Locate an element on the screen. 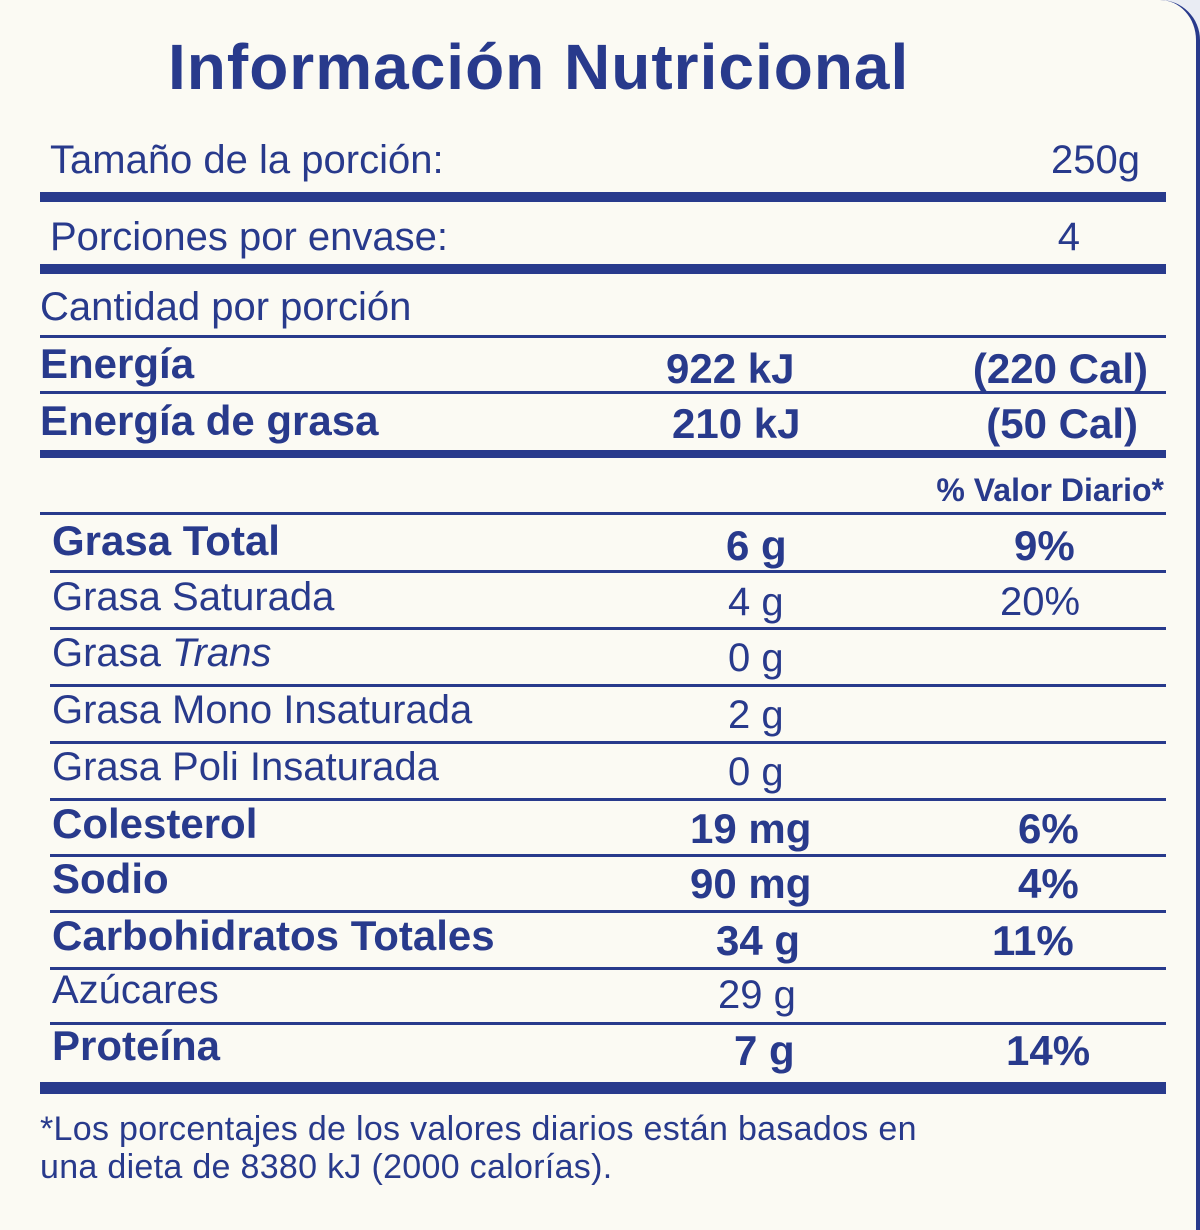 The image size is (1200, 1230). poly-fat-amount: 0 g is located at coordinates (756, 772).